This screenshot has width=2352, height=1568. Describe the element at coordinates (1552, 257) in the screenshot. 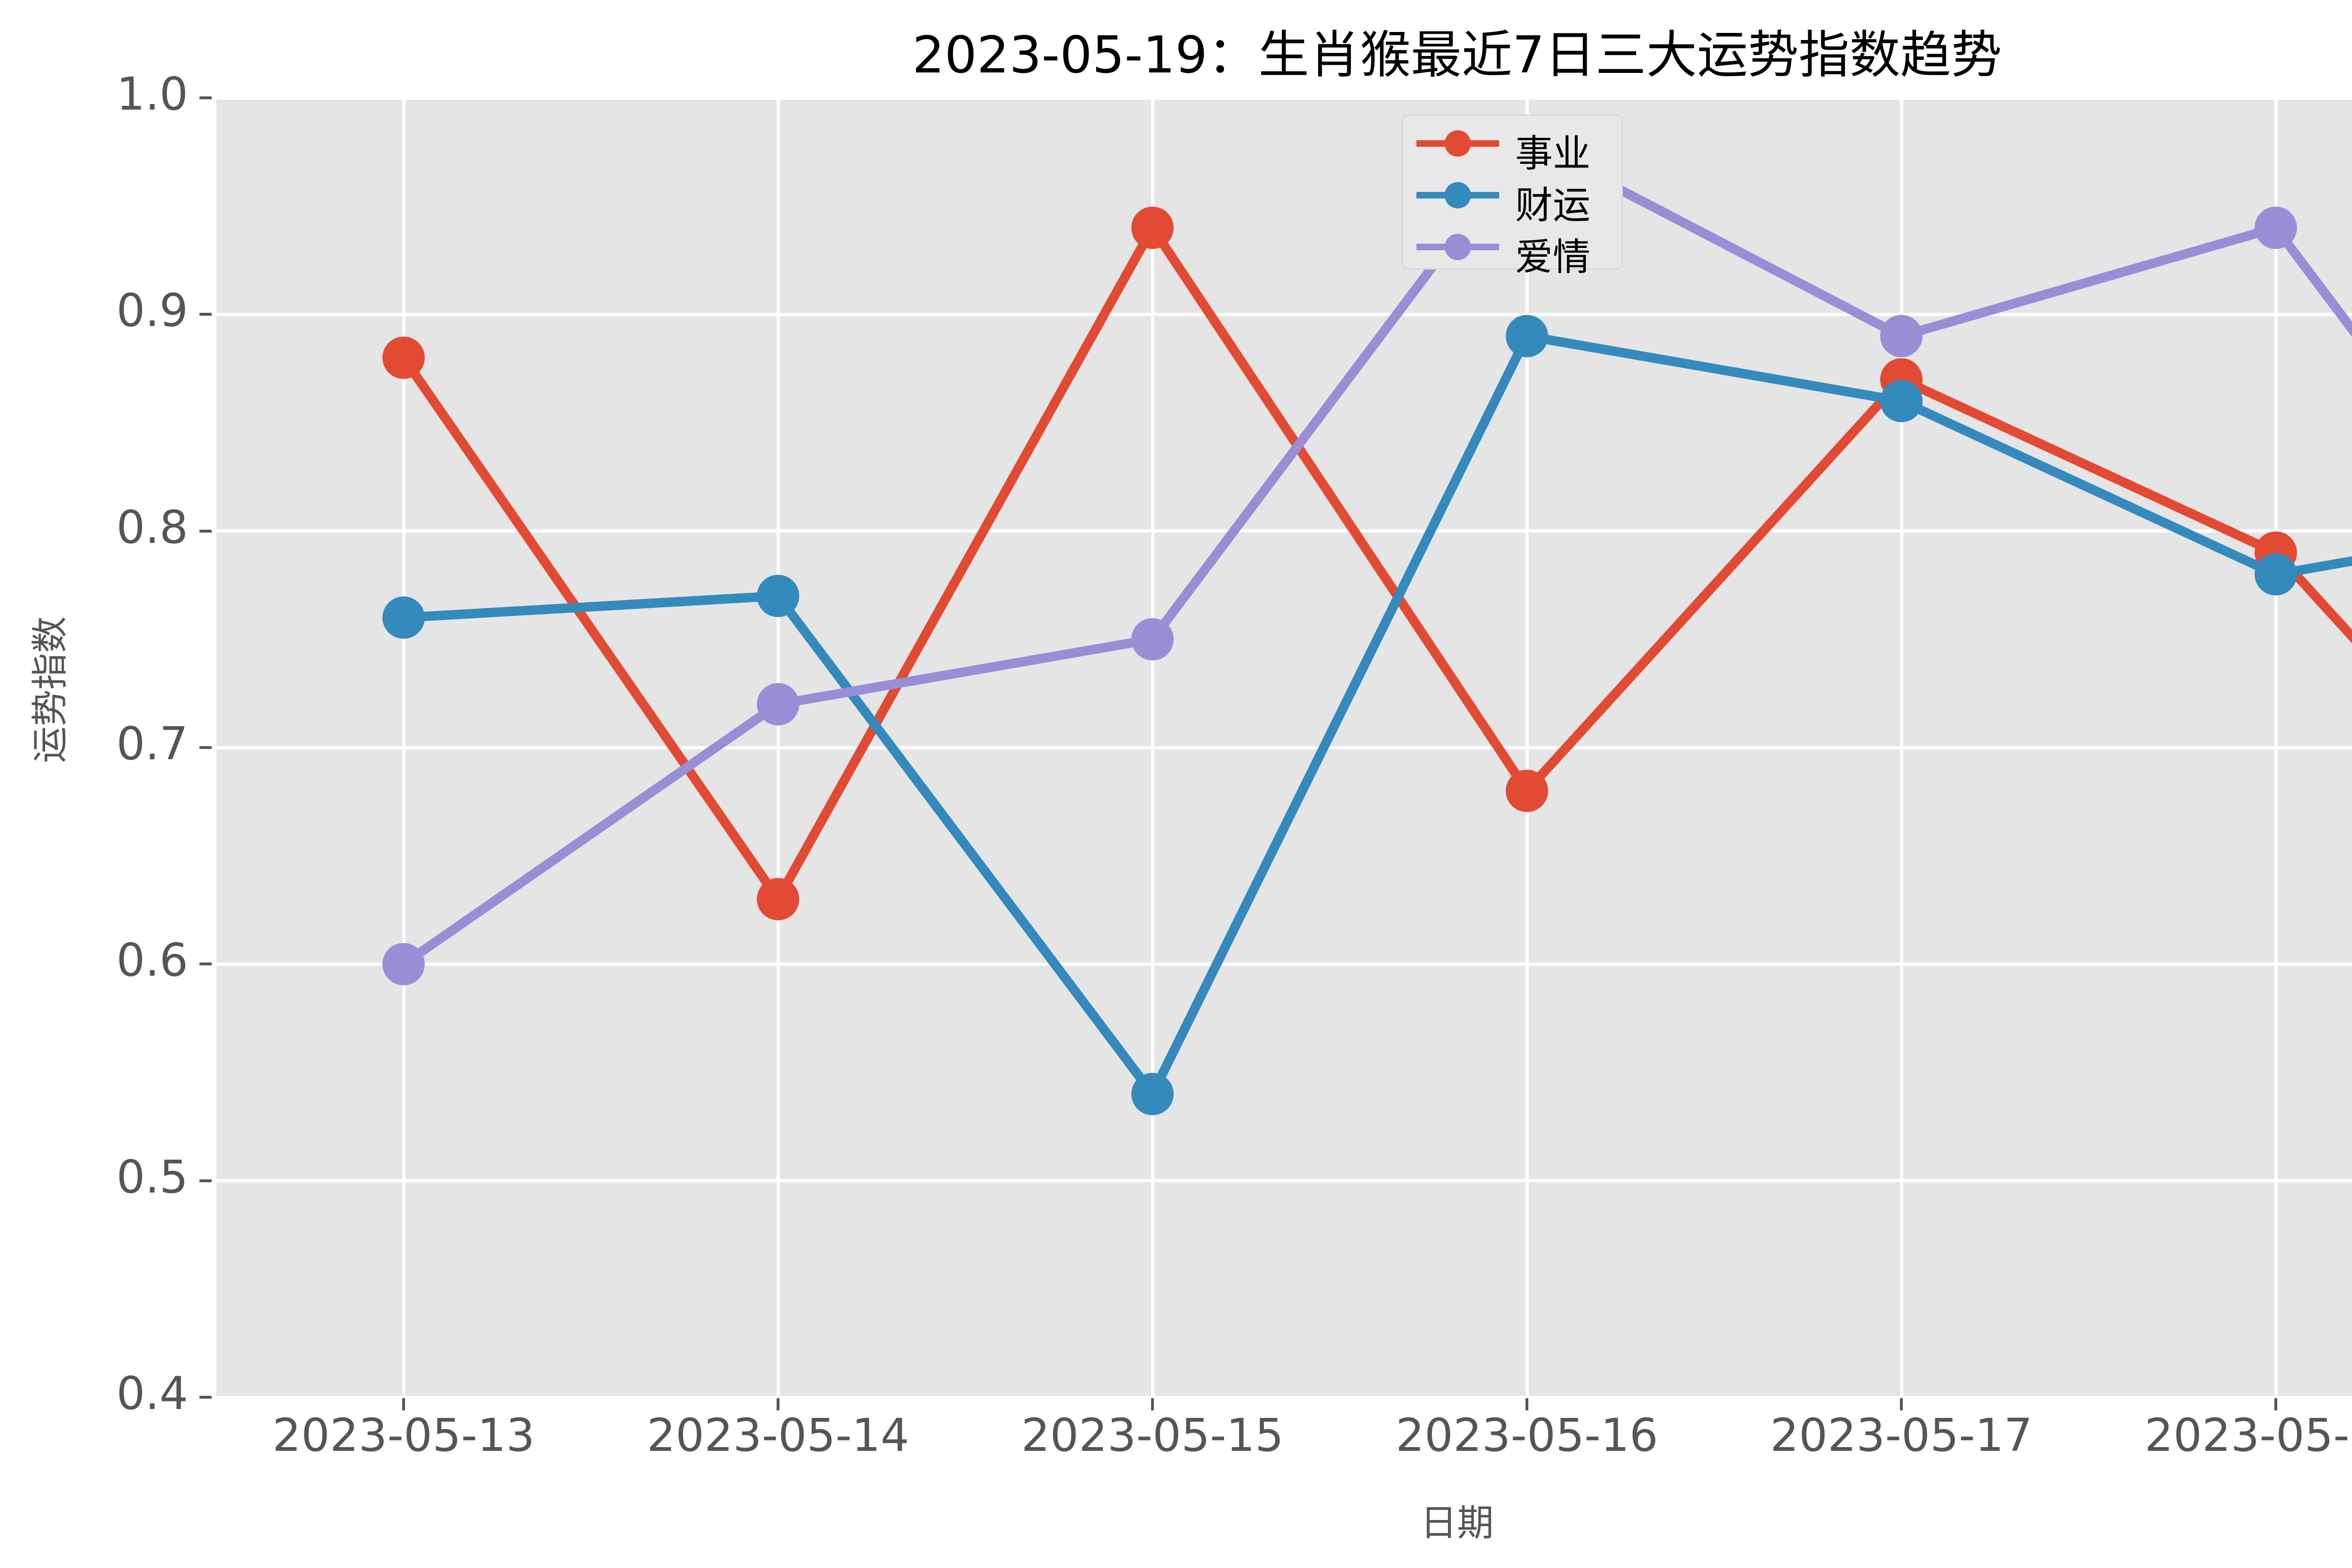

I see `legend-label: 爱情` at that location.